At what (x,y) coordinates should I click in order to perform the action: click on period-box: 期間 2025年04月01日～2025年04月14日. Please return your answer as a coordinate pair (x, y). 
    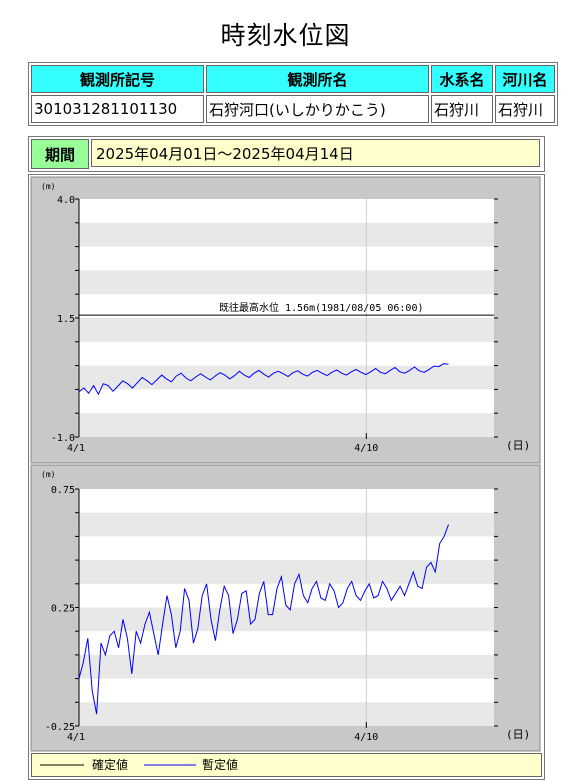
    Looking at the image, I should click on (286, 154).